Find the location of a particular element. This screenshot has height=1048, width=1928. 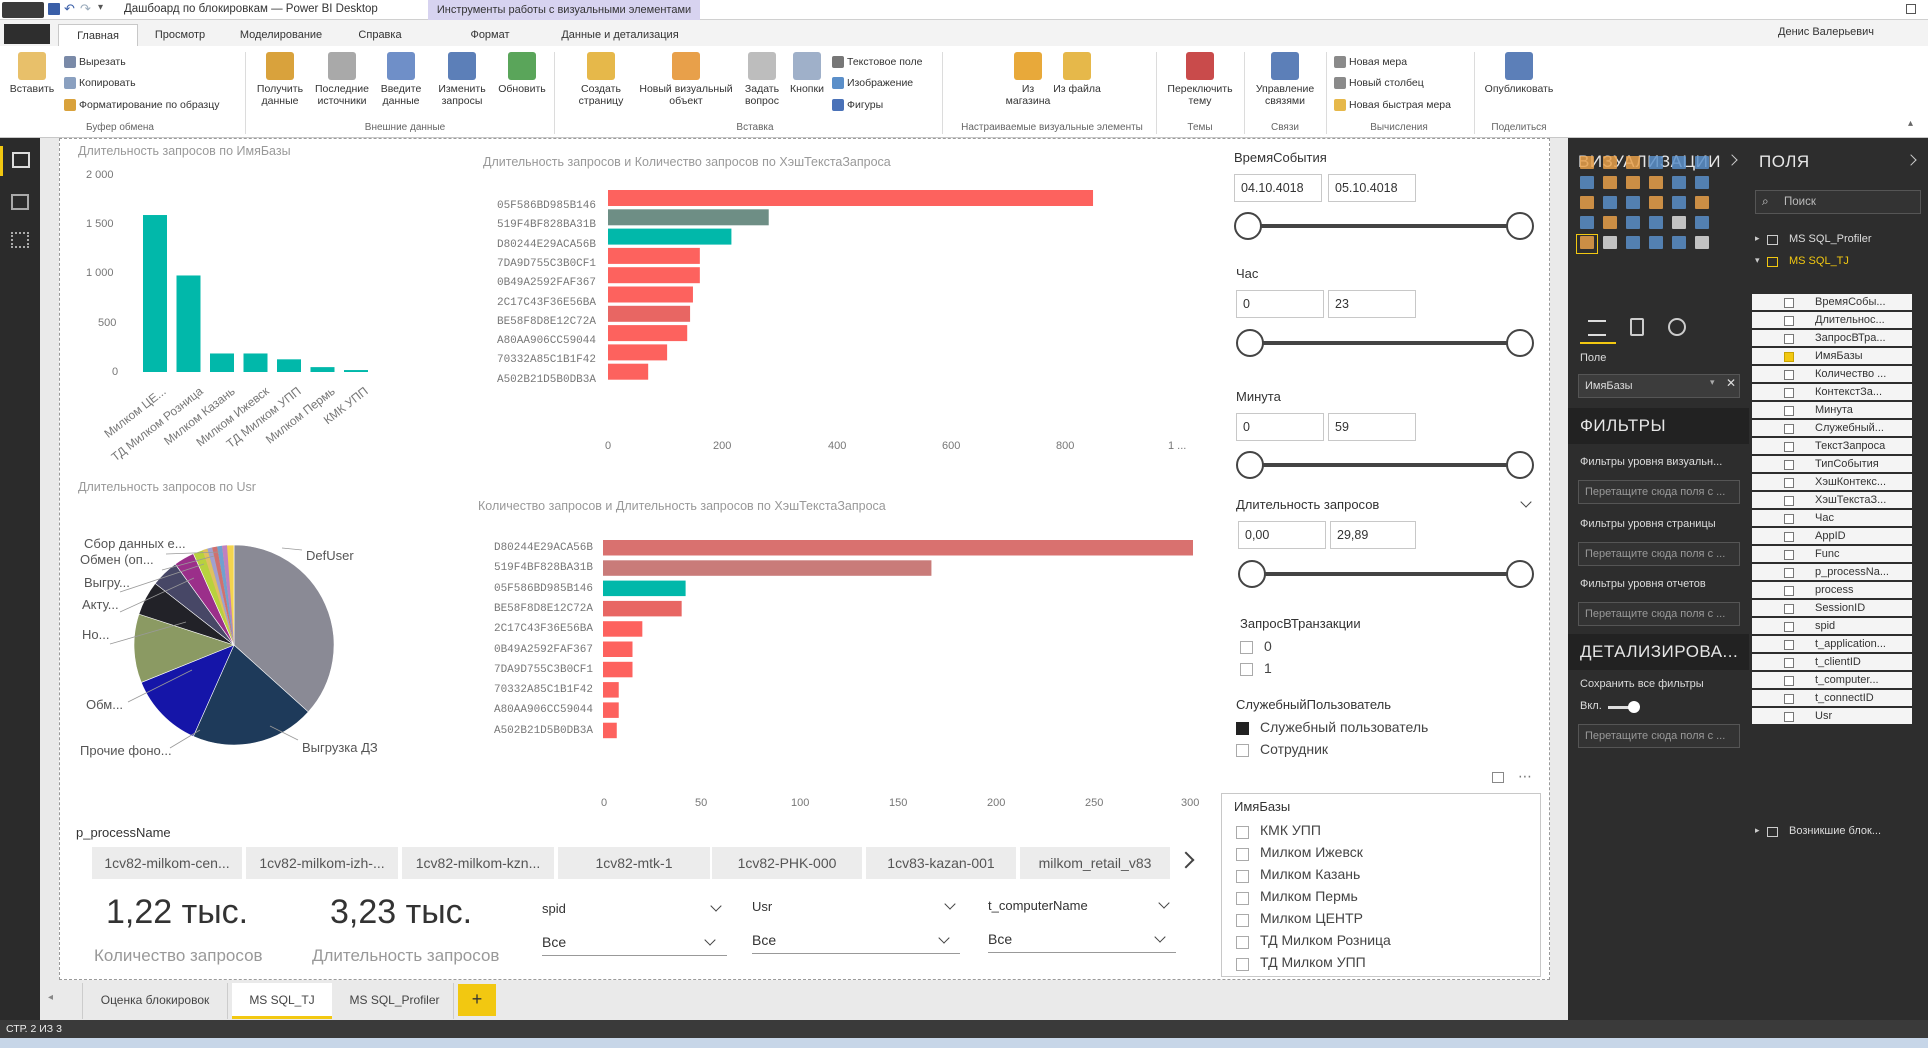

r-script-icon is located at coordinates (1656, 243).